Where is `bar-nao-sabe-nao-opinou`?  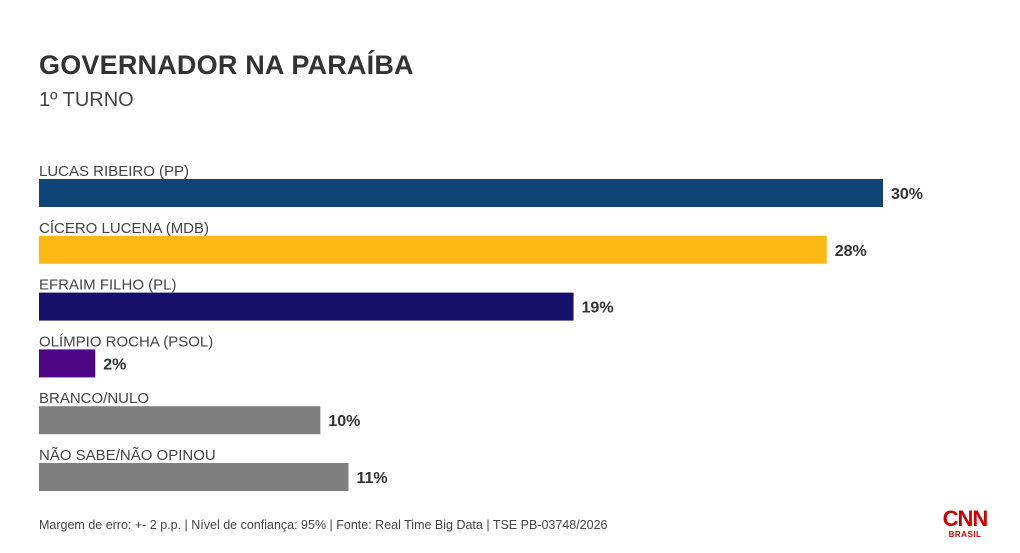
bar-nao-sabe-nao-opinou is located at coordinates (194, 477).